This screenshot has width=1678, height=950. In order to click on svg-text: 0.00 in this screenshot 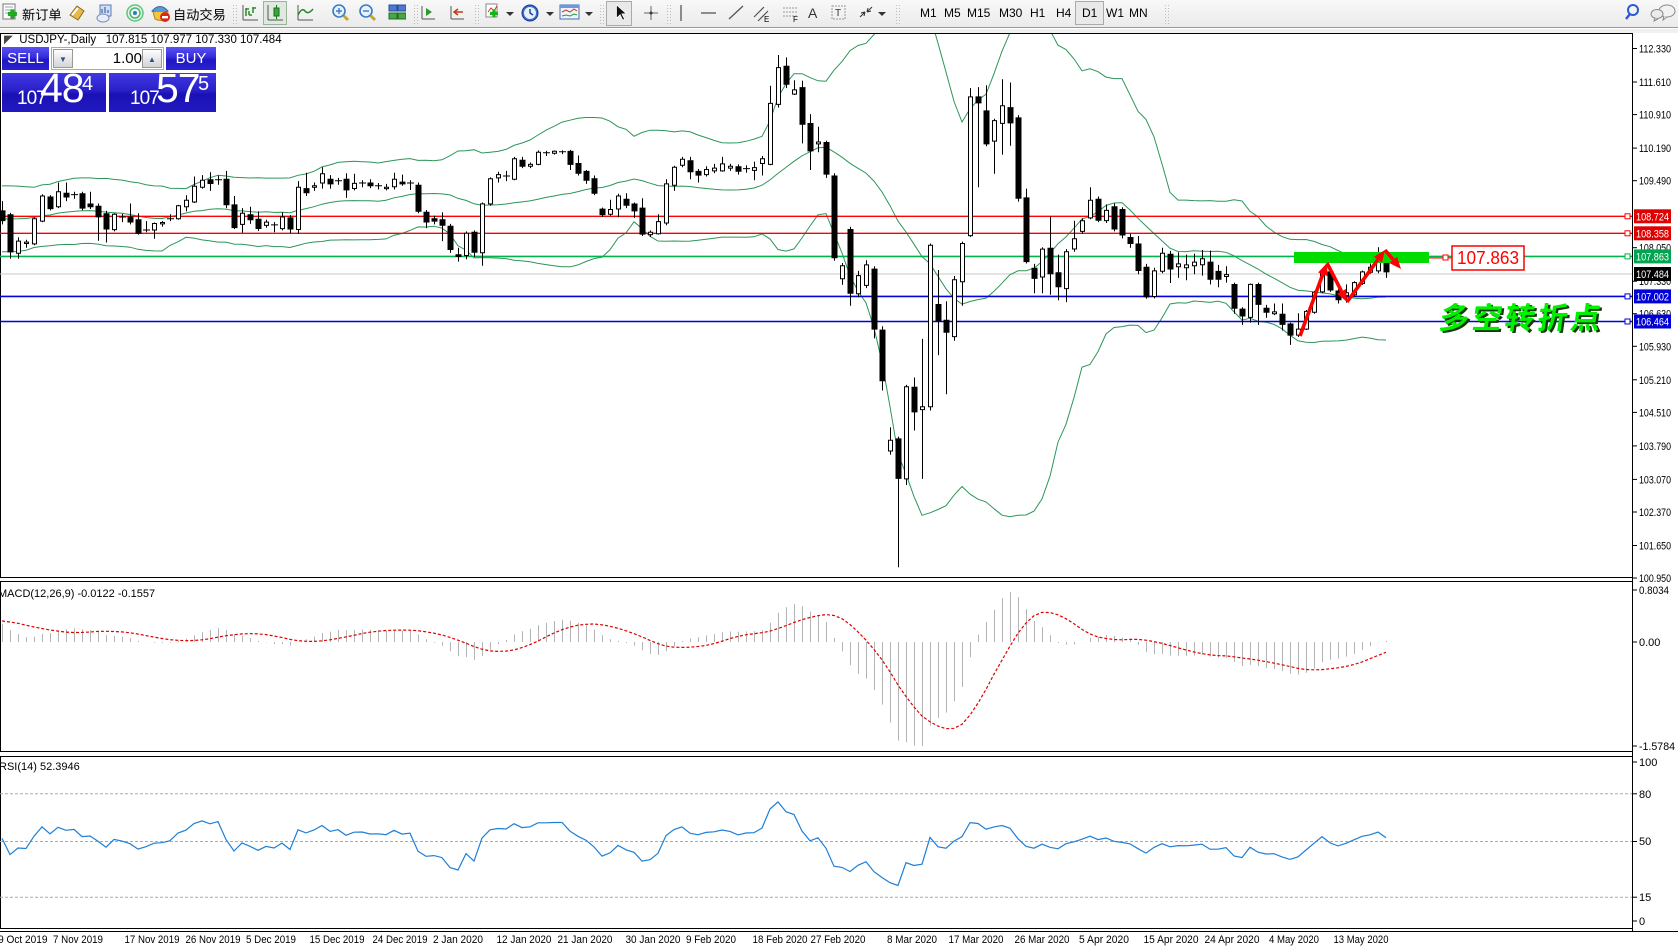, I will do `click(1649, 643)`.